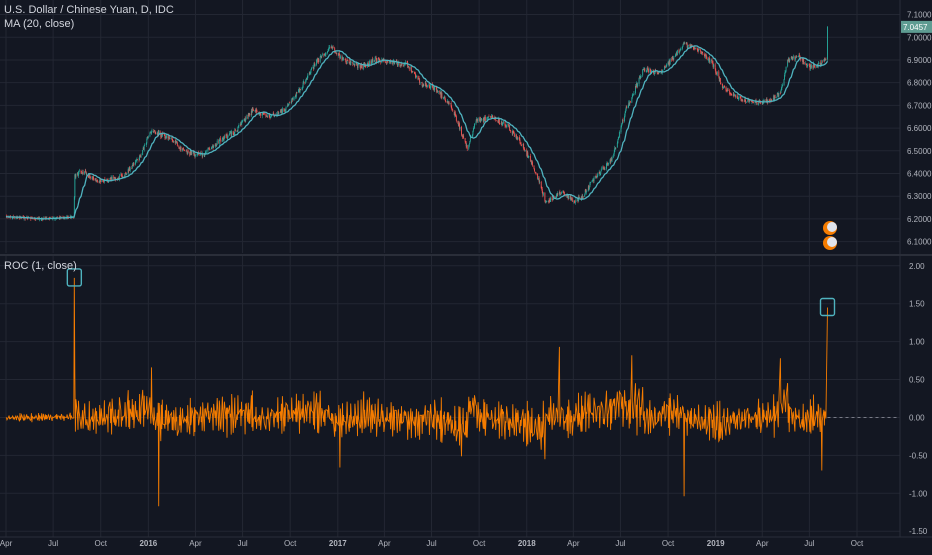  Describe the element at coordinates (919, 174) in the screenshot. I see `price-tick-label: 6.4000` at that location.